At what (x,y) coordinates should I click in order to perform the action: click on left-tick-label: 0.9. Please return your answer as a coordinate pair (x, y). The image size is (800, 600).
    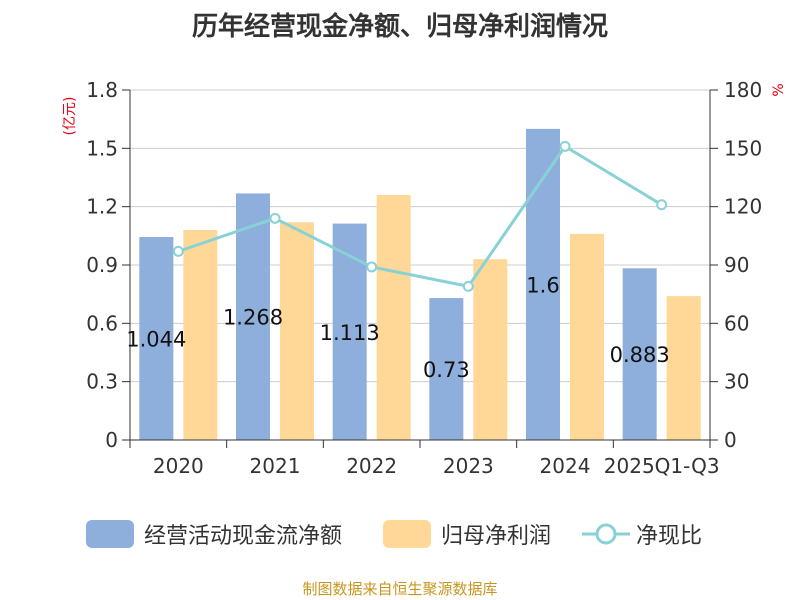
    Looking at the image, I should click on (102, 265).